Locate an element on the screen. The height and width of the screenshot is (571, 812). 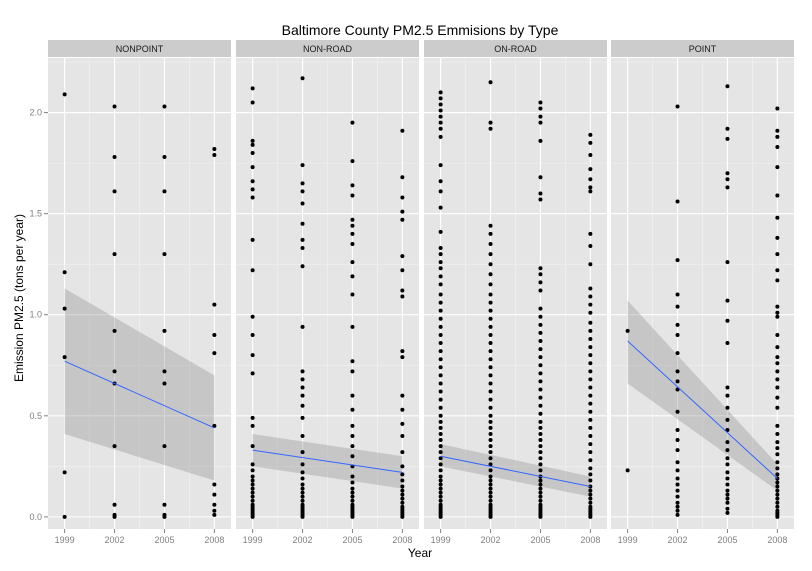
facet-strip-label: NONPOINT is located at coordinates (140, 49).